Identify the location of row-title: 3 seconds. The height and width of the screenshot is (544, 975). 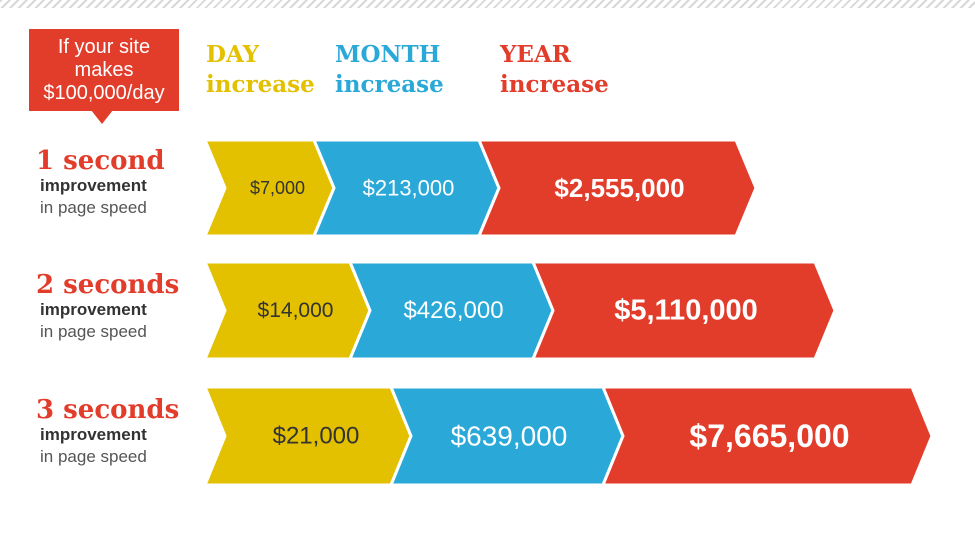
(108, 410).